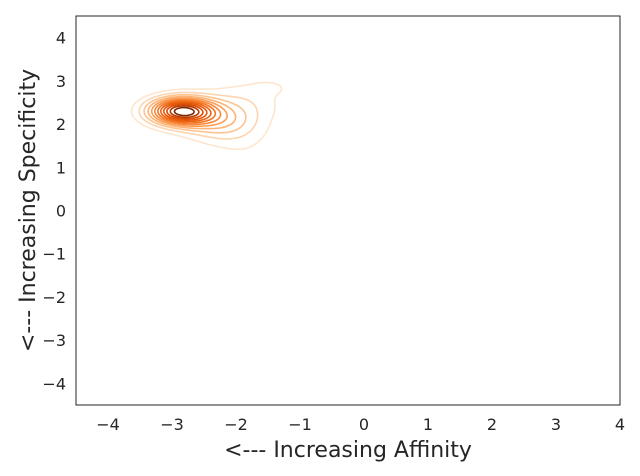 Image resolution: width=640 pixels, height=476 pixels. Describe the element at coordinates (61, 81) in the screenshot. I see `y-tick-label: 3` at that location.